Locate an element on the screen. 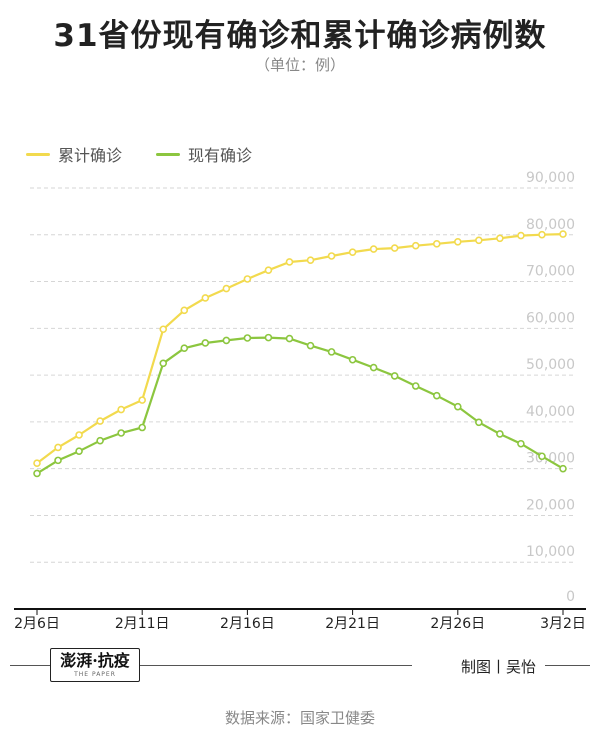 Image resolution: width=600 pixels, height=743 pixels. y-tick-label: 60,000 is located at coordinates (550, 318).